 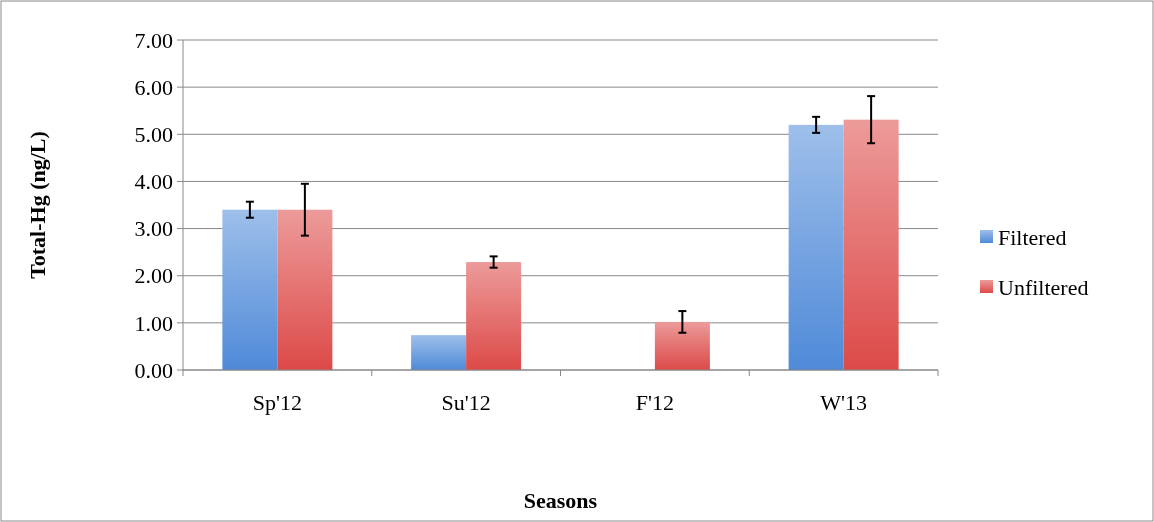 I want to click on x-tick-label: Sp'12, so click(x=277, y=402).